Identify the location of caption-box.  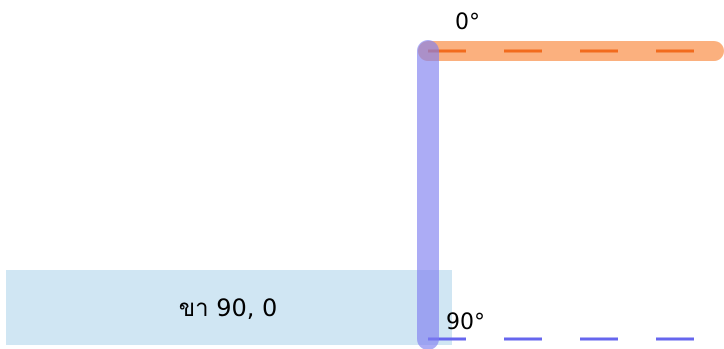
(229, 307).